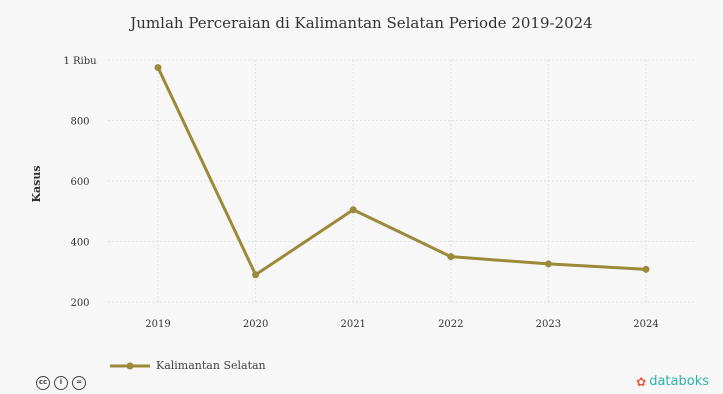  Describe the element at coordinates (79, 303) in the screenshot. I see `y-tick-label: 200` at that location.